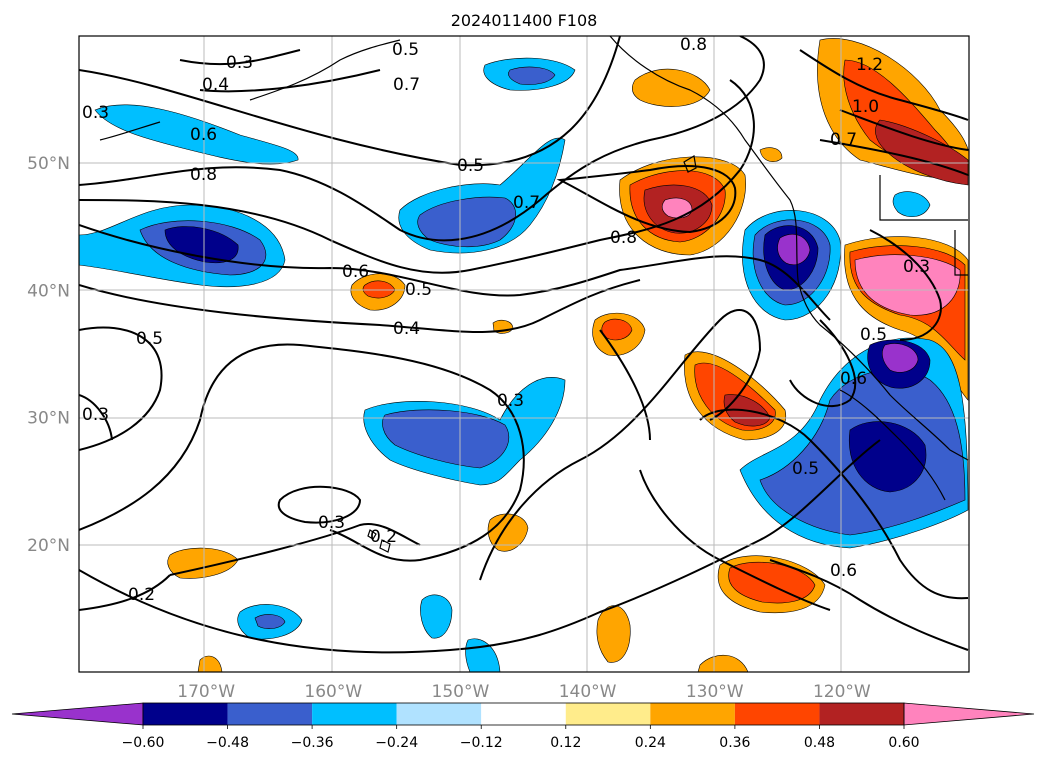 Image resolution: width=1047 pixels, height=765 pixels. What do you see at coordinates (48, 546) in the screenshot?
I see `latitude-tick-label: 20°N` at bounding box center [48, 546].